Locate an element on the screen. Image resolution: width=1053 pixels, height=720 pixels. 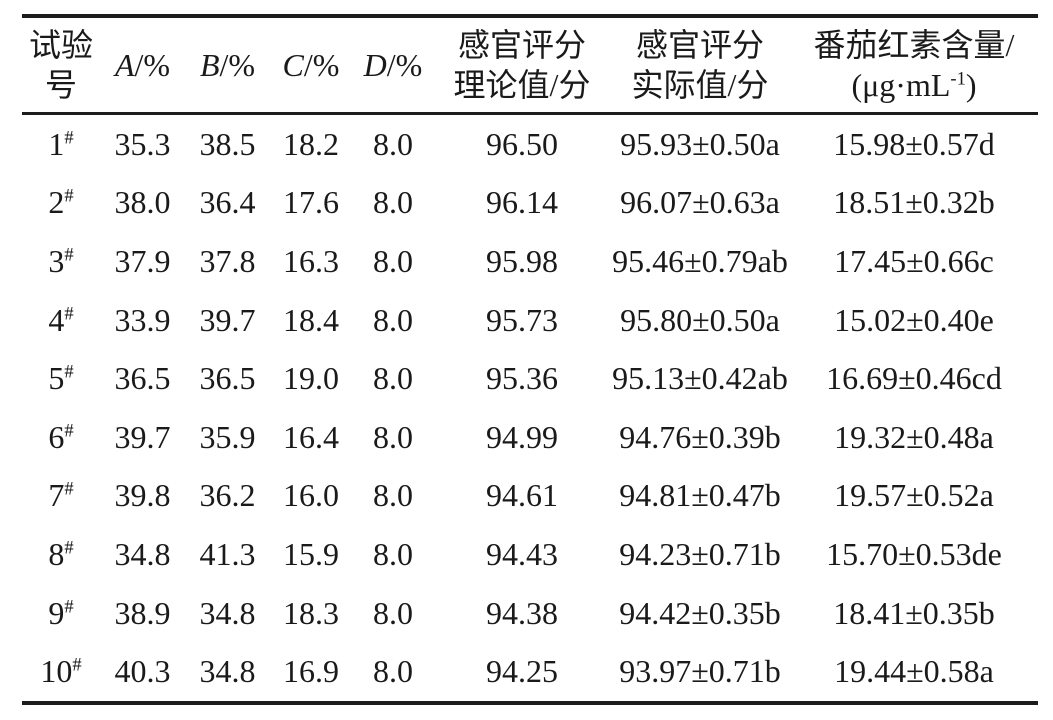
test-number-cell: 6# is located at coordinates (61, 436).